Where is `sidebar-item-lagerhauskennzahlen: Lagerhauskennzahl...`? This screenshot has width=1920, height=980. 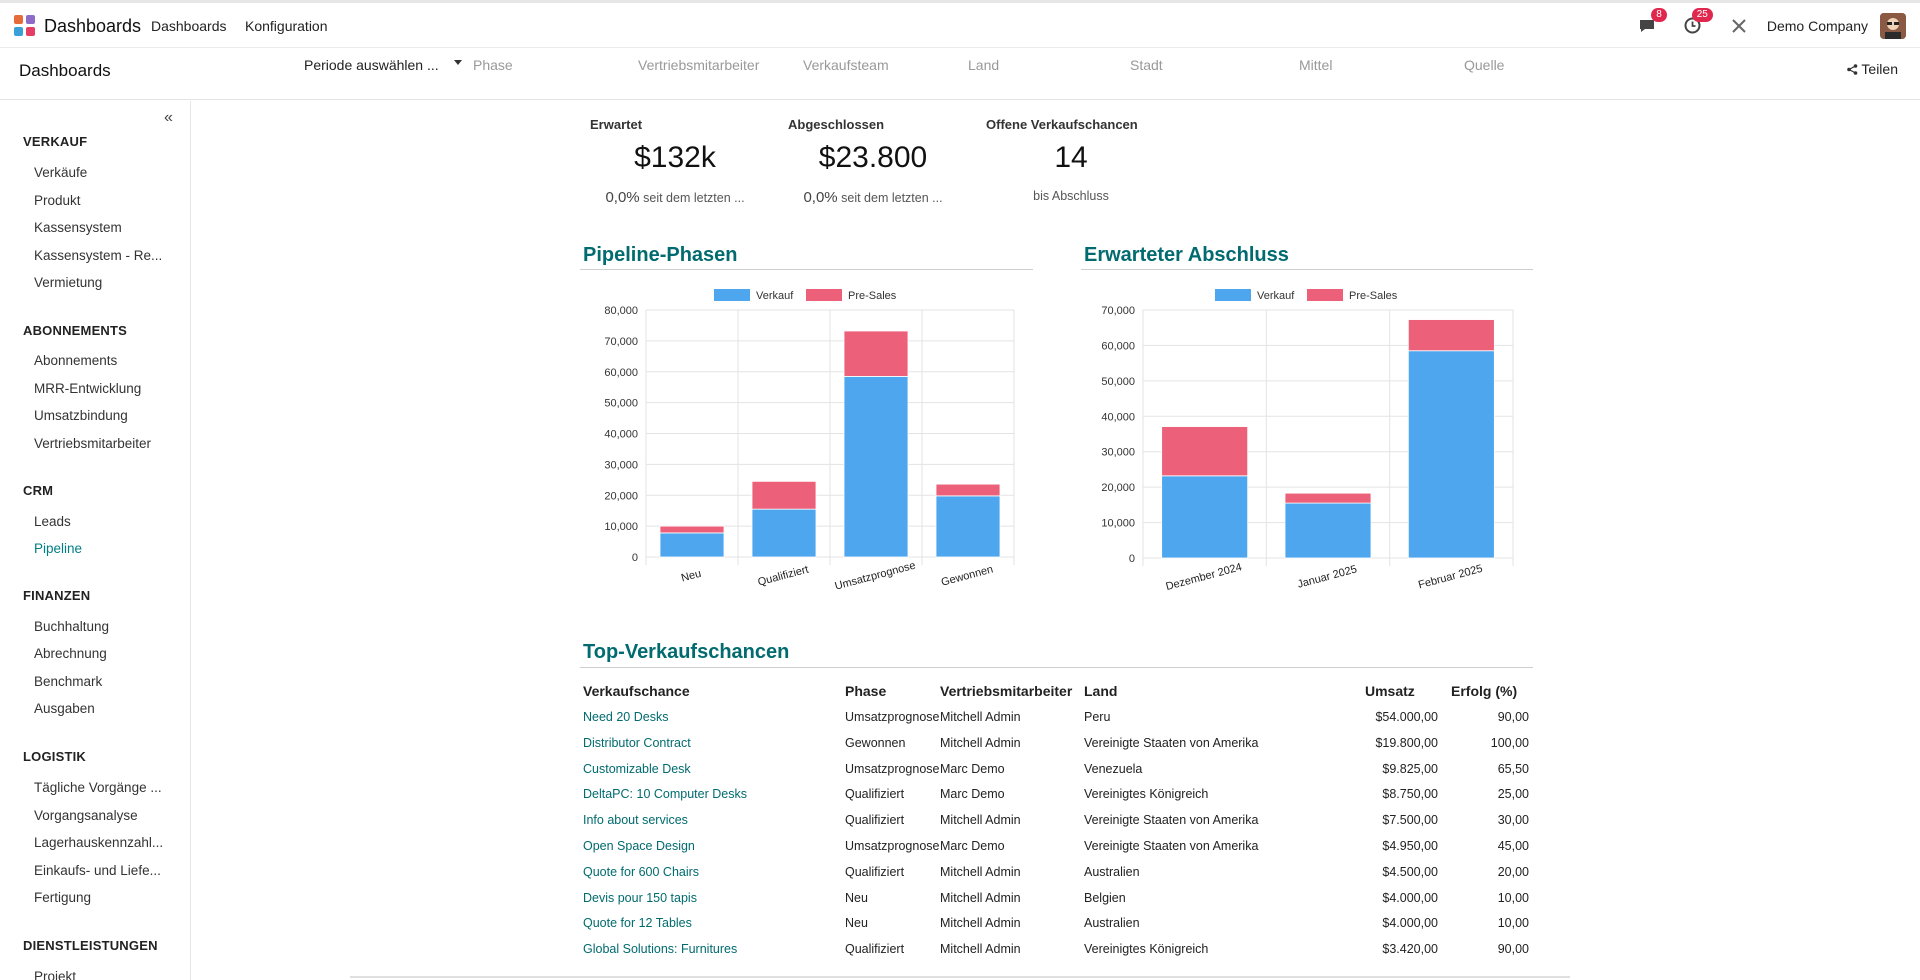
sidebar-item-lagerhauskennzahlen: Lagerhauskennzahl... is located at coordinates (99, 842).